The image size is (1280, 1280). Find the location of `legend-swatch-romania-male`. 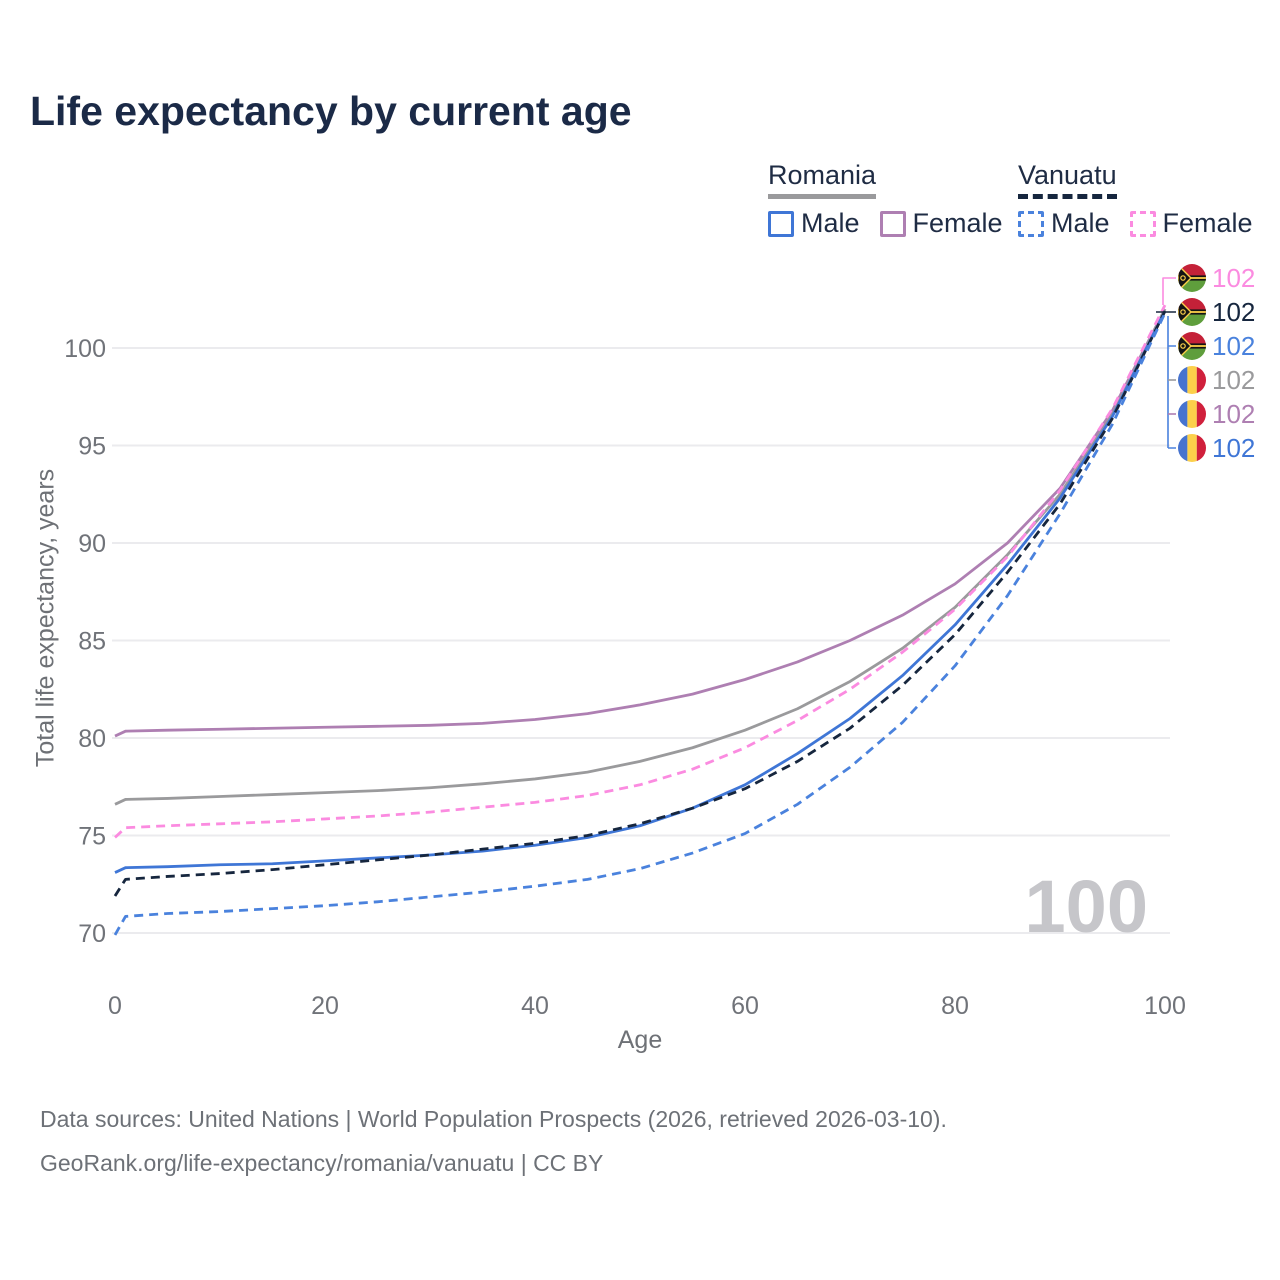

legend-swatch-romania-male is located at coordinates (781, 223).